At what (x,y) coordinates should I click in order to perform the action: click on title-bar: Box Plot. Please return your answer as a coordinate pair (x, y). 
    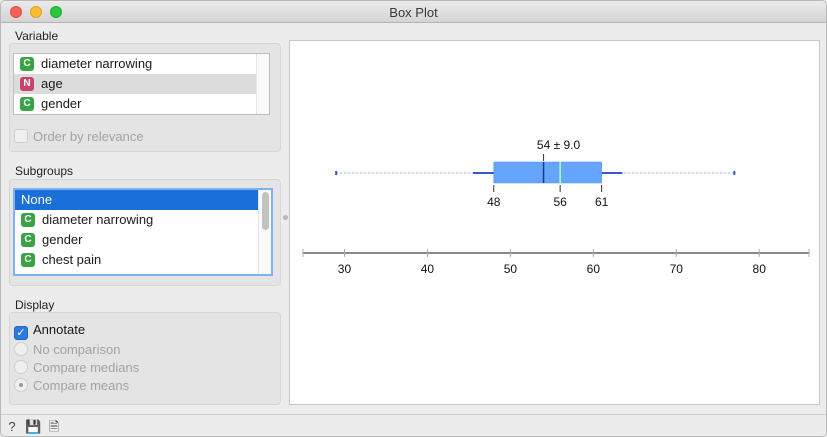
    Looking at the image, I should click on (413, 12).